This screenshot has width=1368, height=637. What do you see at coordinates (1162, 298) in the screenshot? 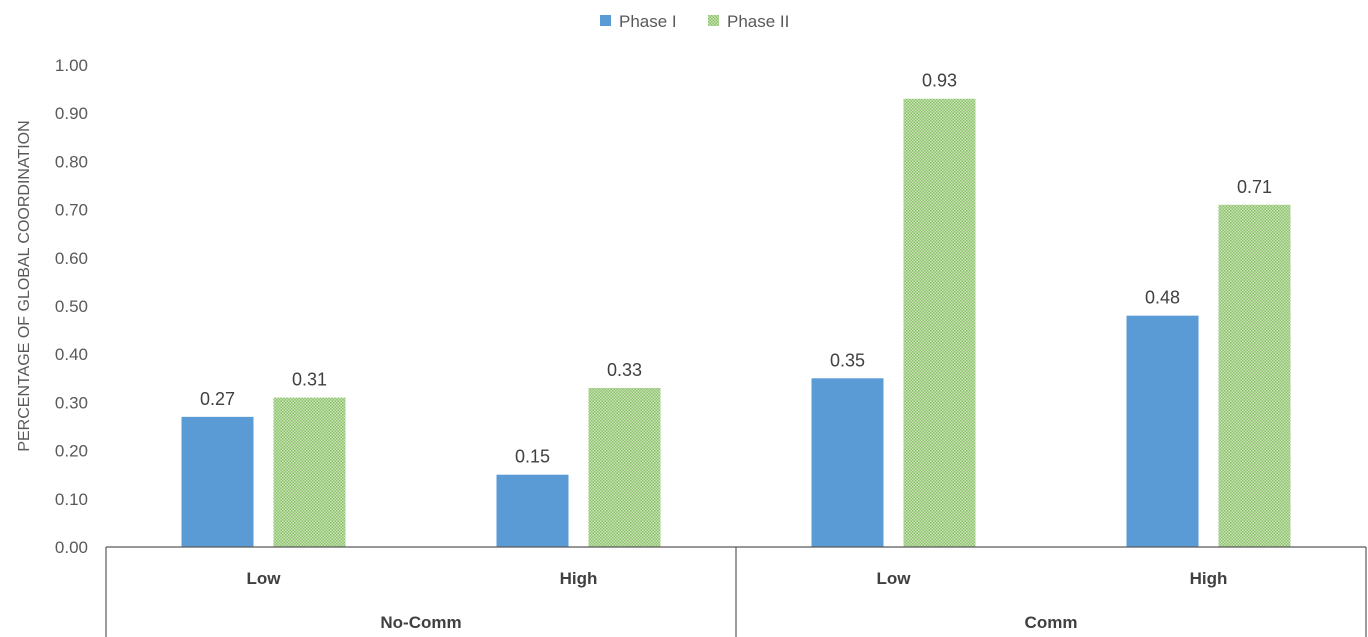
I see `data-label: 0.48` at bounding box center [1162, 298].